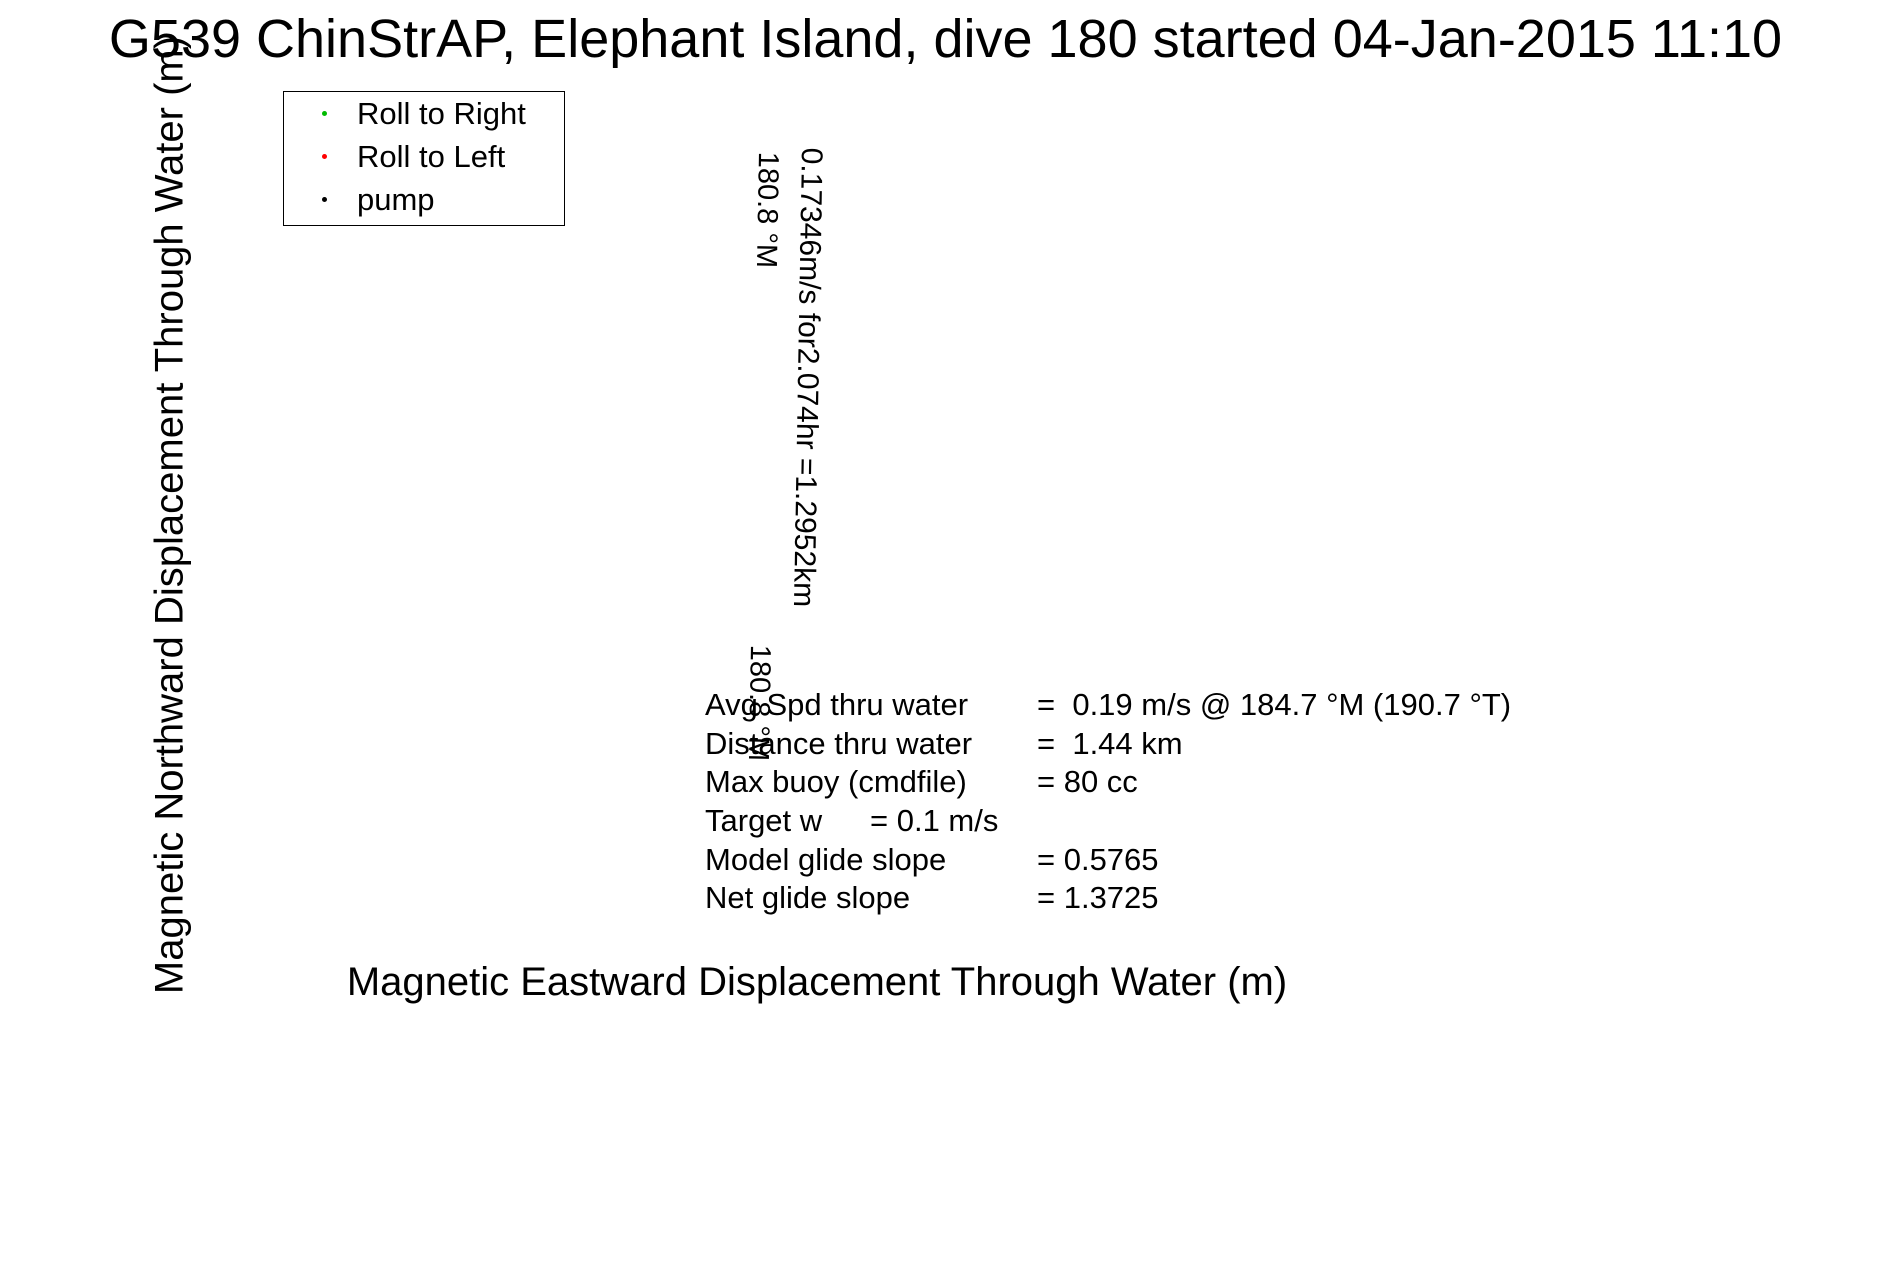 This screenshot has height=1262, width=1891. What do you see at coordinates (1098, 859) in the screenshot?
I see `stat-value: = 0.5765` at bounding box center [1098, 859].